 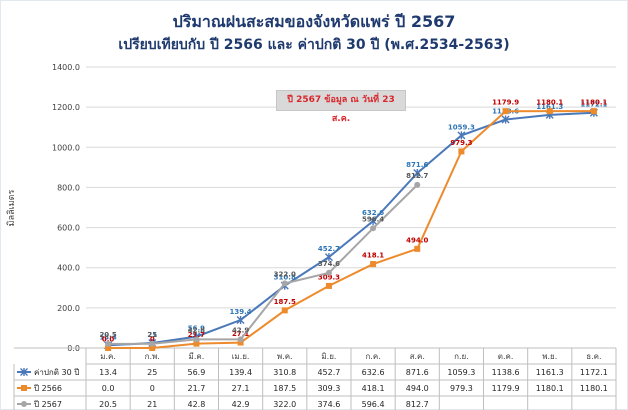 What do you see at coordinates (56, 372) in the screenshot?
I see `legend-entry: ค่าปกติ 30 ปี` at bounding box center [56, 372].